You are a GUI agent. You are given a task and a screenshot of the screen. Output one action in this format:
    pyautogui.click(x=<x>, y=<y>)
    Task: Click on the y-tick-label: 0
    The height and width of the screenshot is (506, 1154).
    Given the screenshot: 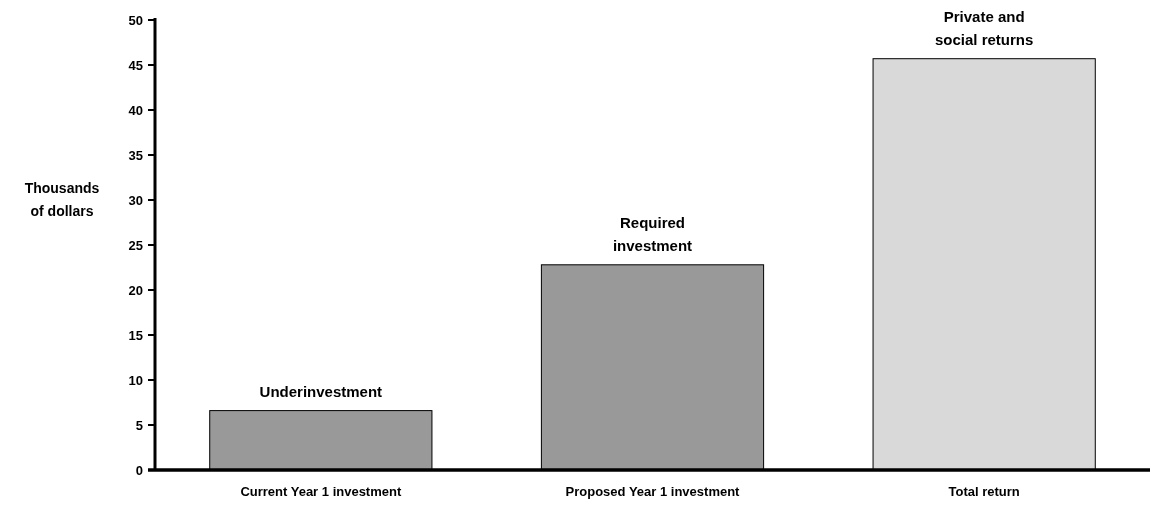 What is the action you would take?
    pyautogui.click(x=139, y=470)
    